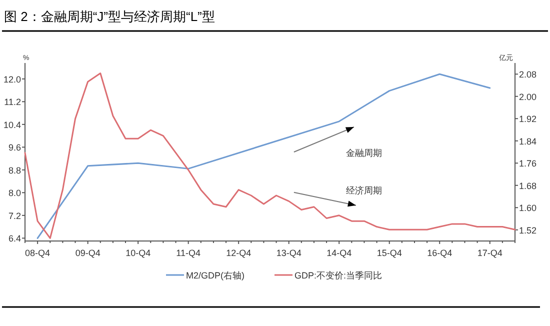 The width and height of the screenshot is (550, 326). What do you see at coordinates (389, 253) in the screenshot?
I see `x-tick-label: 15-Q4` at bounding box center [389, 253].